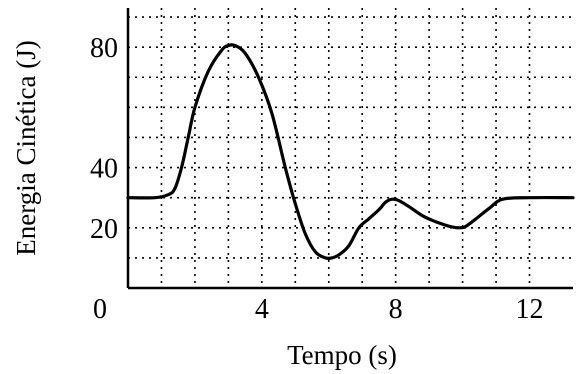 The image size is (577, 374). Describe the element at coordinates (530, 309) in the screenshot. I see `x-tick-label: 12` at that location.